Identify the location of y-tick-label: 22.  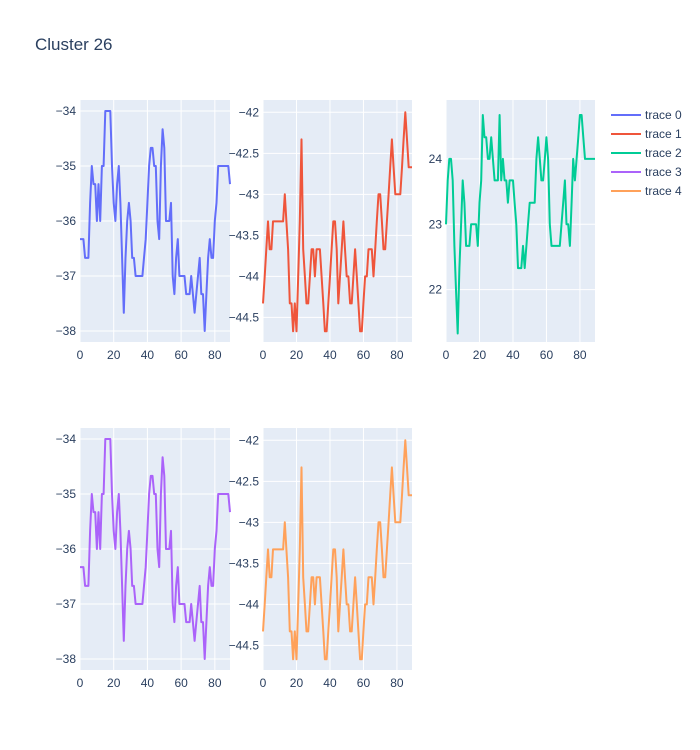
(436, 290).